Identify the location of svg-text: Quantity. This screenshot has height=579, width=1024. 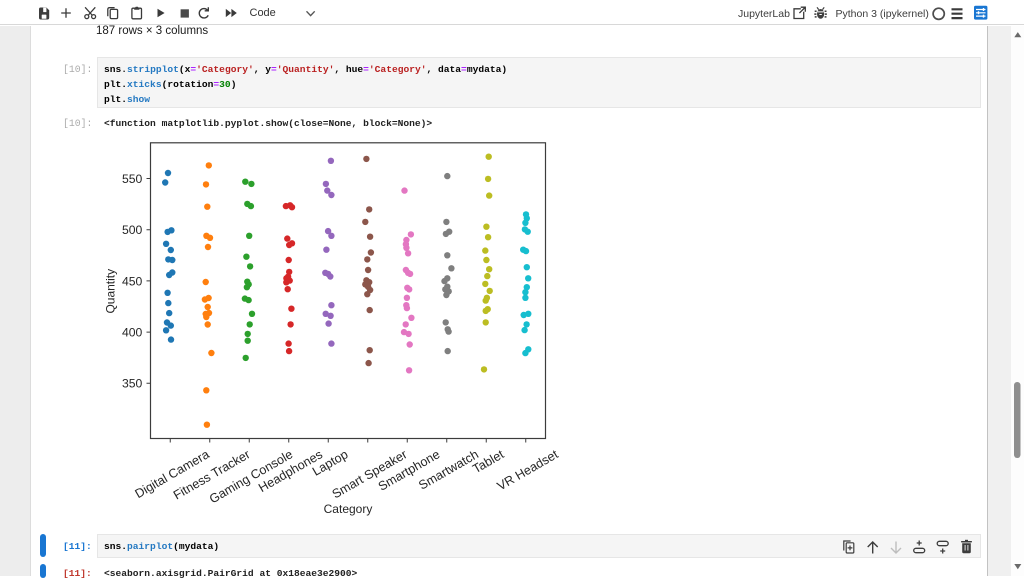
(111, 291).